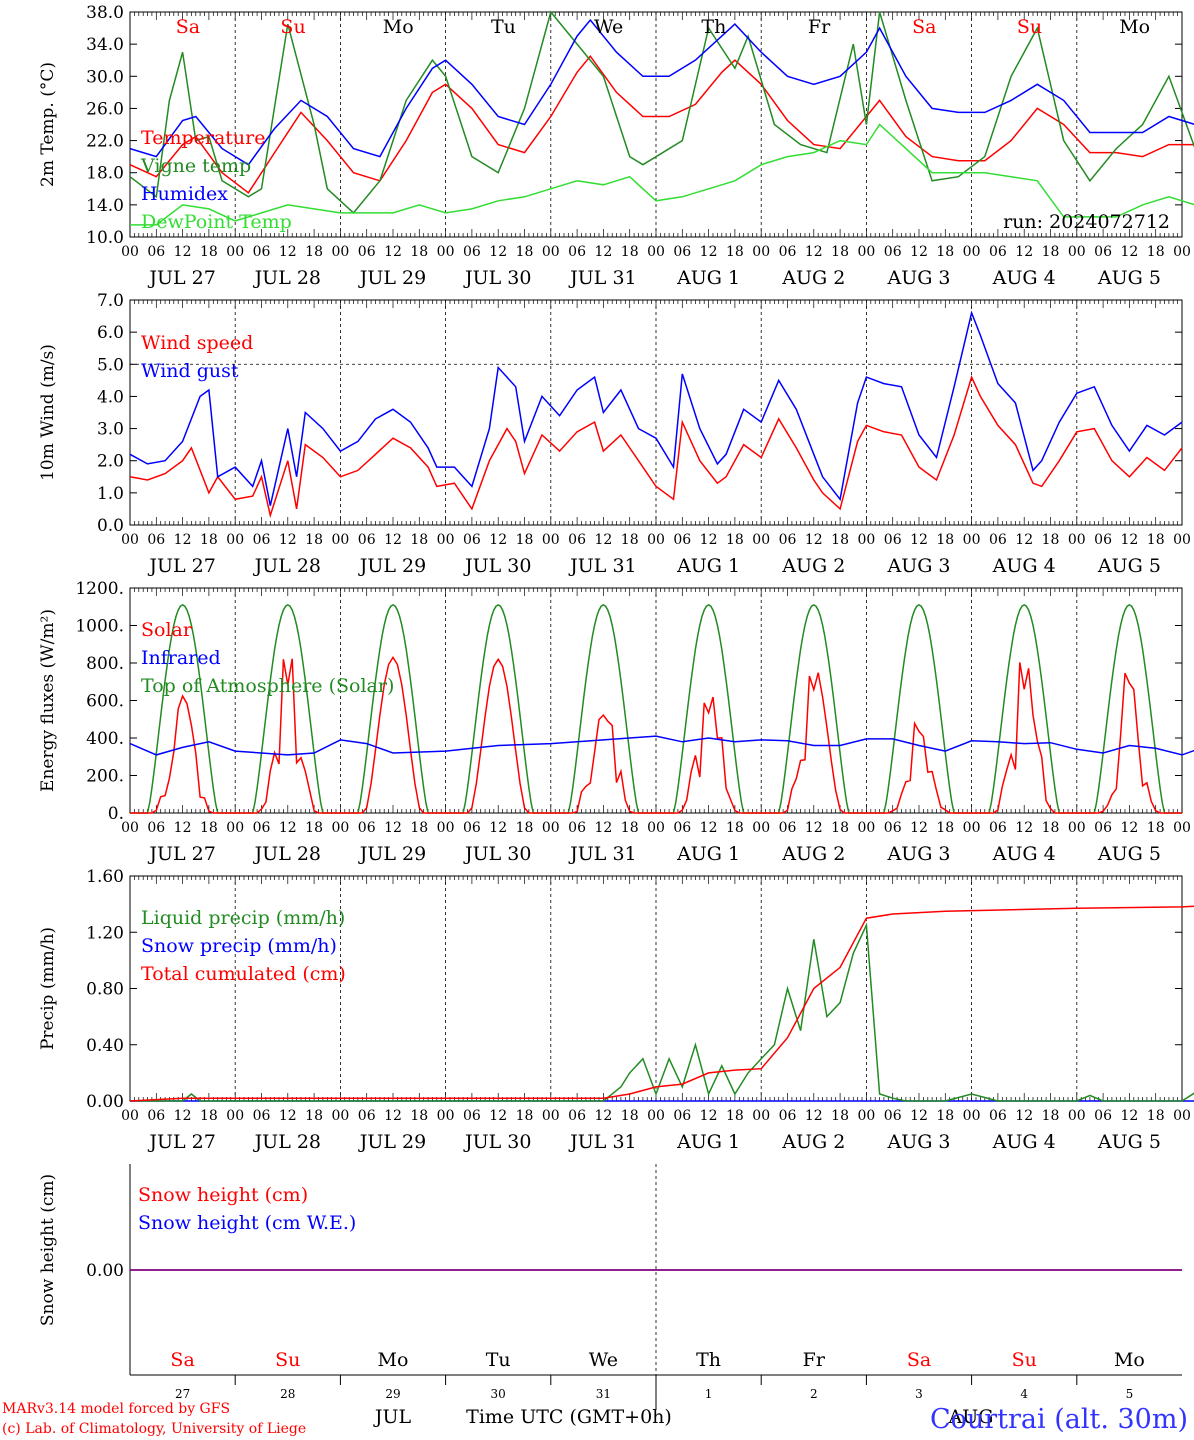 This screenshot has height=1440, width=1194. What do you see at coordinates (971, 1417) in the screenshot?
I see `month-label: AUG` at bounding box center [971, 1417].